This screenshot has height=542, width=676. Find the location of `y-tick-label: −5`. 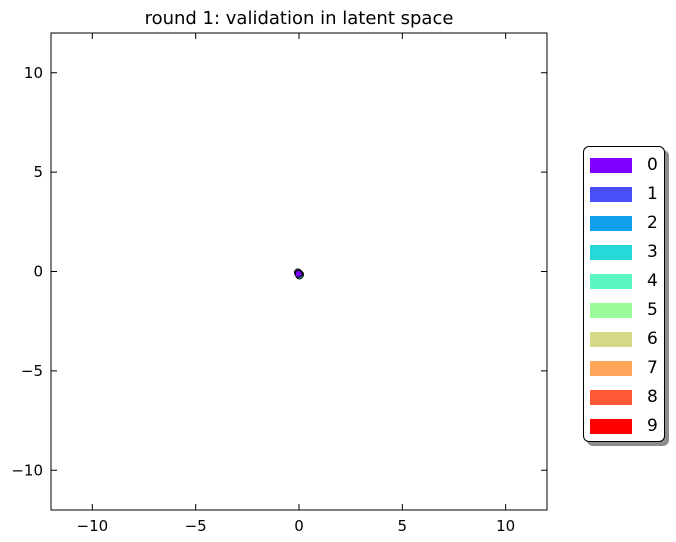

y-tick-label: −5 is located at coordinates (32, 371).